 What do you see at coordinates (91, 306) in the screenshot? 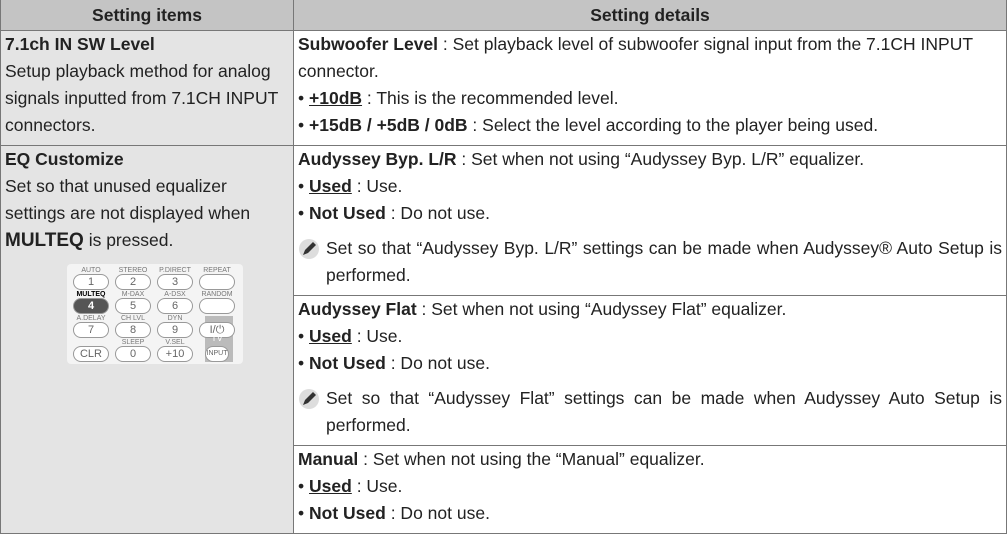
I see `remote-button: 4` at bounding box center [91, 306].